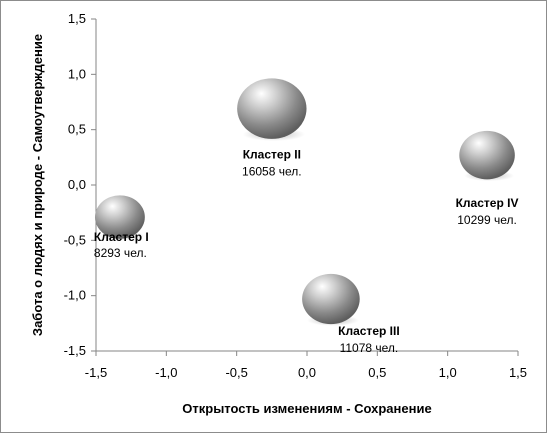 This screenshot has height=434, width=547. Describe the element at coordinates (369, 331) in the screenshot. I see `cluster-name-label: Кластер III` at that location.